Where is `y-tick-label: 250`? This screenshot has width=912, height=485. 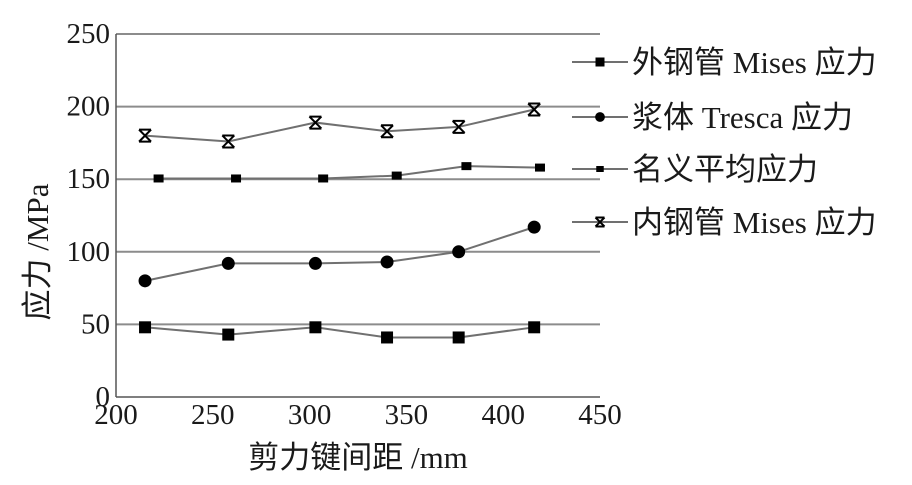
y-tick-label: 250 is located at coordinates (89, 34).